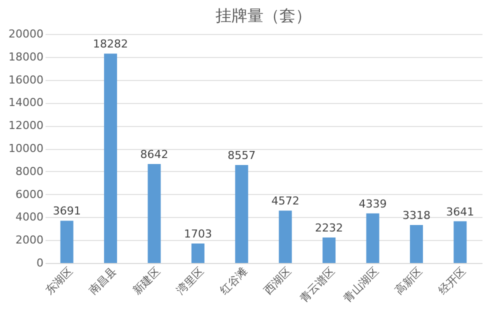 This screenshot has width=499, height=322. What do you see at coordinates (264, 15) in the screenshot?
I see `chart-title: 挂牌量（套）` at bounding box center [264, 15].